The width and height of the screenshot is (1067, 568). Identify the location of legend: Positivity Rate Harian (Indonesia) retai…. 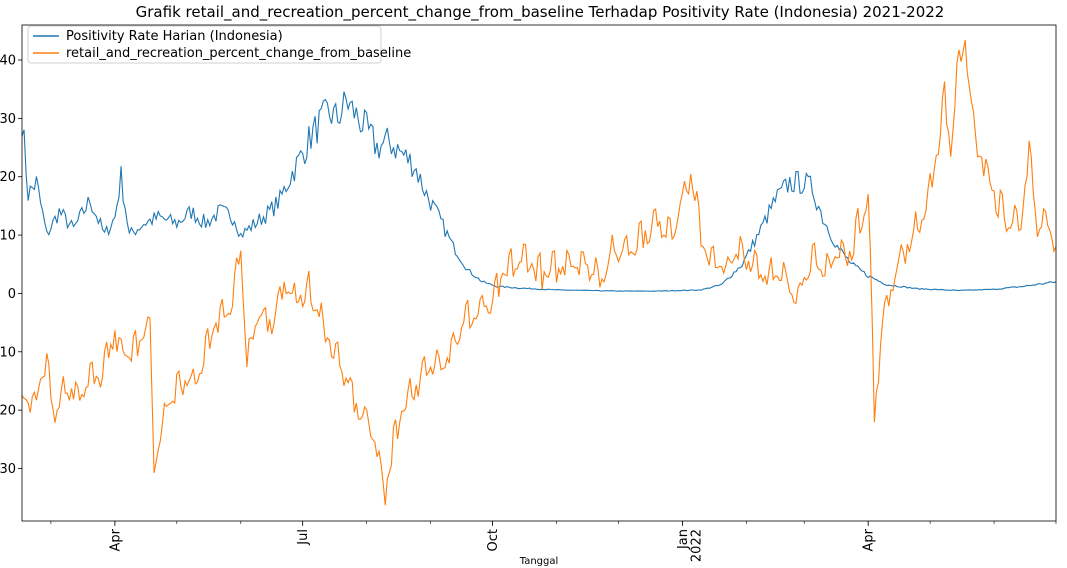
(219, 44).